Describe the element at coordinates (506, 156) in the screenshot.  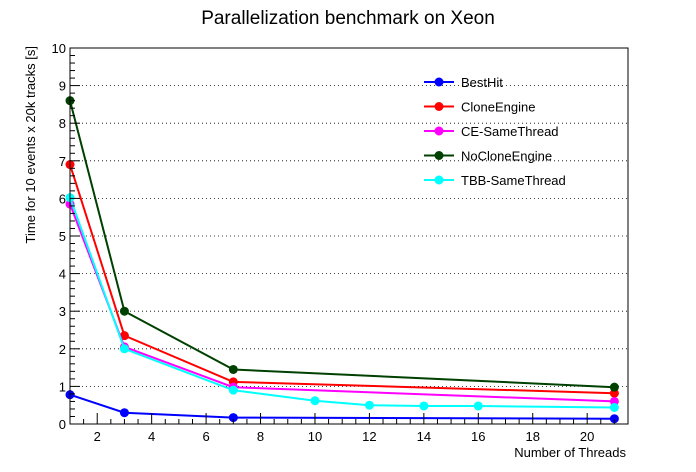
I see `legend-label-nocloneengine: NoCloneEngine` at that location.